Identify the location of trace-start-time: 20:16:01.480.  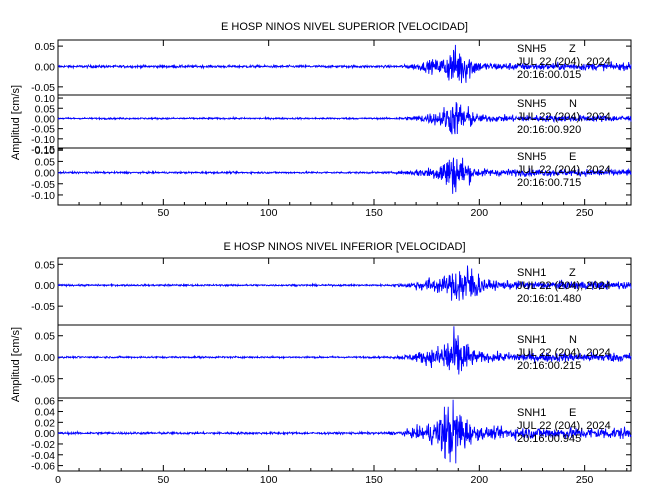
(549, 299).